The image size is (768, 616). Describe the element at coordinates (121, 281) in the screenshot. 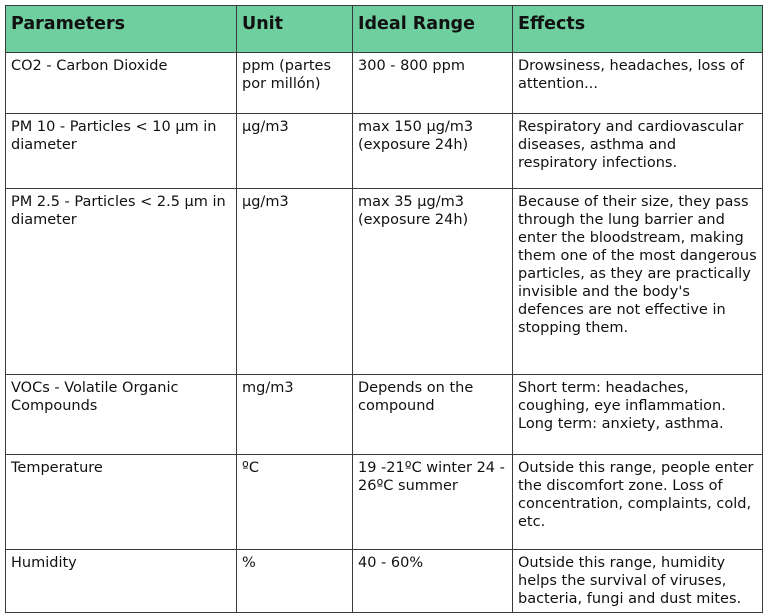

I see `cell-parameter: PM 2.5 - Particles < 2.5 µm in diameter` at that location.